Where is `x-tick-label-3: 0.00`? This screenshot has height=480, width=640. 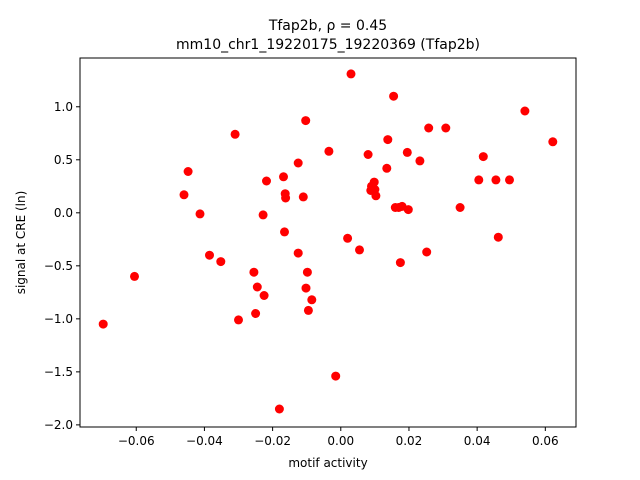
x-tick-label-3: 0.00 is located at coordinates (340, 441).